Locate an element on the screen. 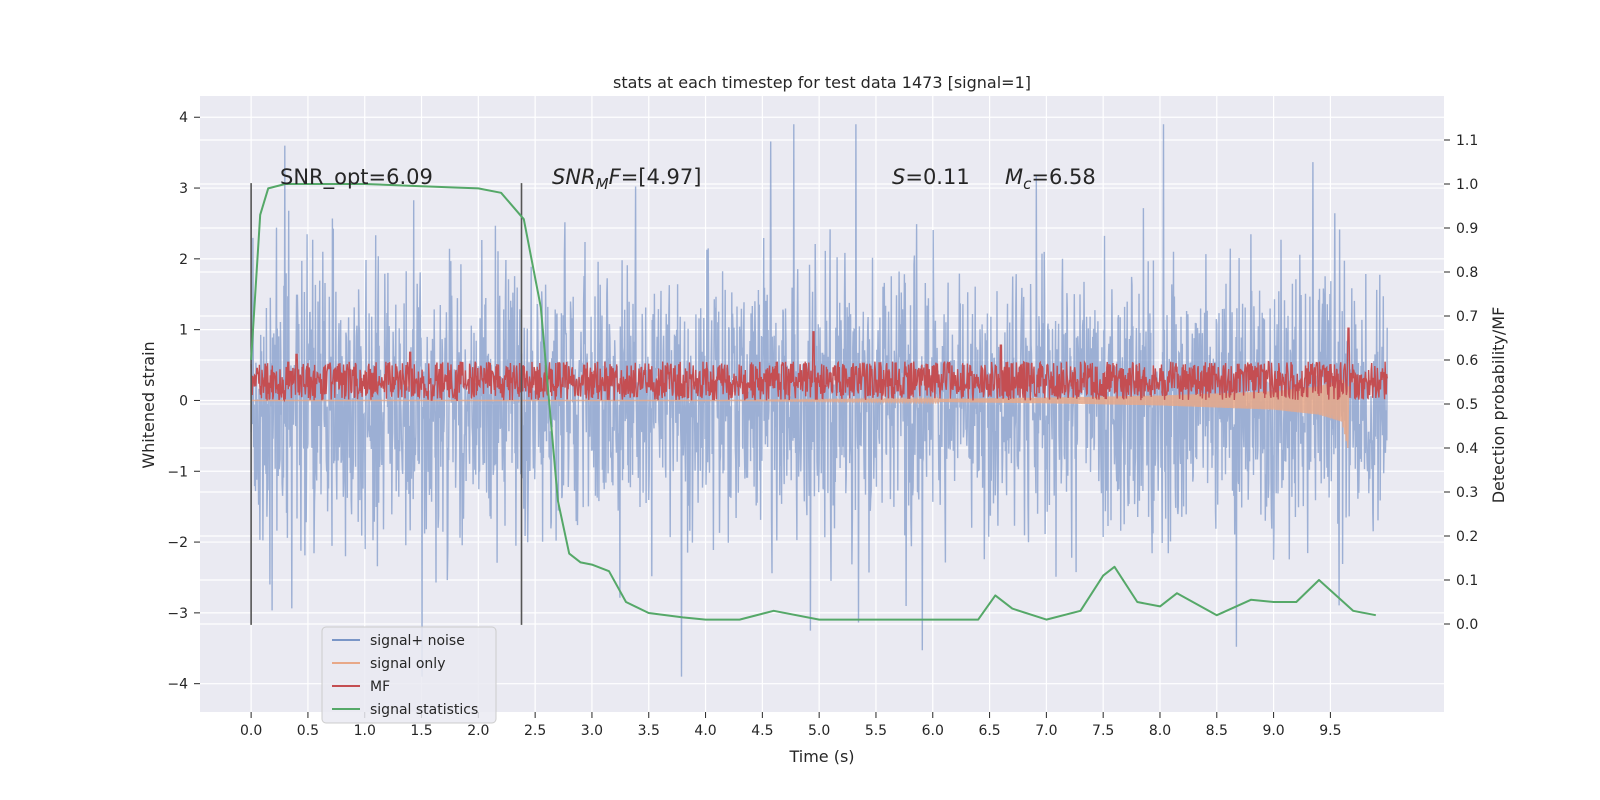  x-tick-label: 4.5 is located at coordinates (762, 731).